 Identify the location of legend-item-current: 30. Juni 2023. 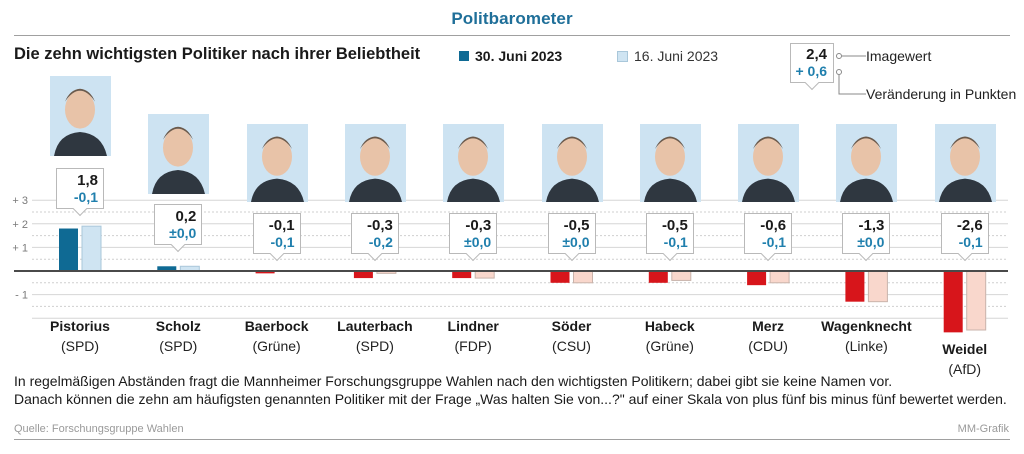
(510, 56).